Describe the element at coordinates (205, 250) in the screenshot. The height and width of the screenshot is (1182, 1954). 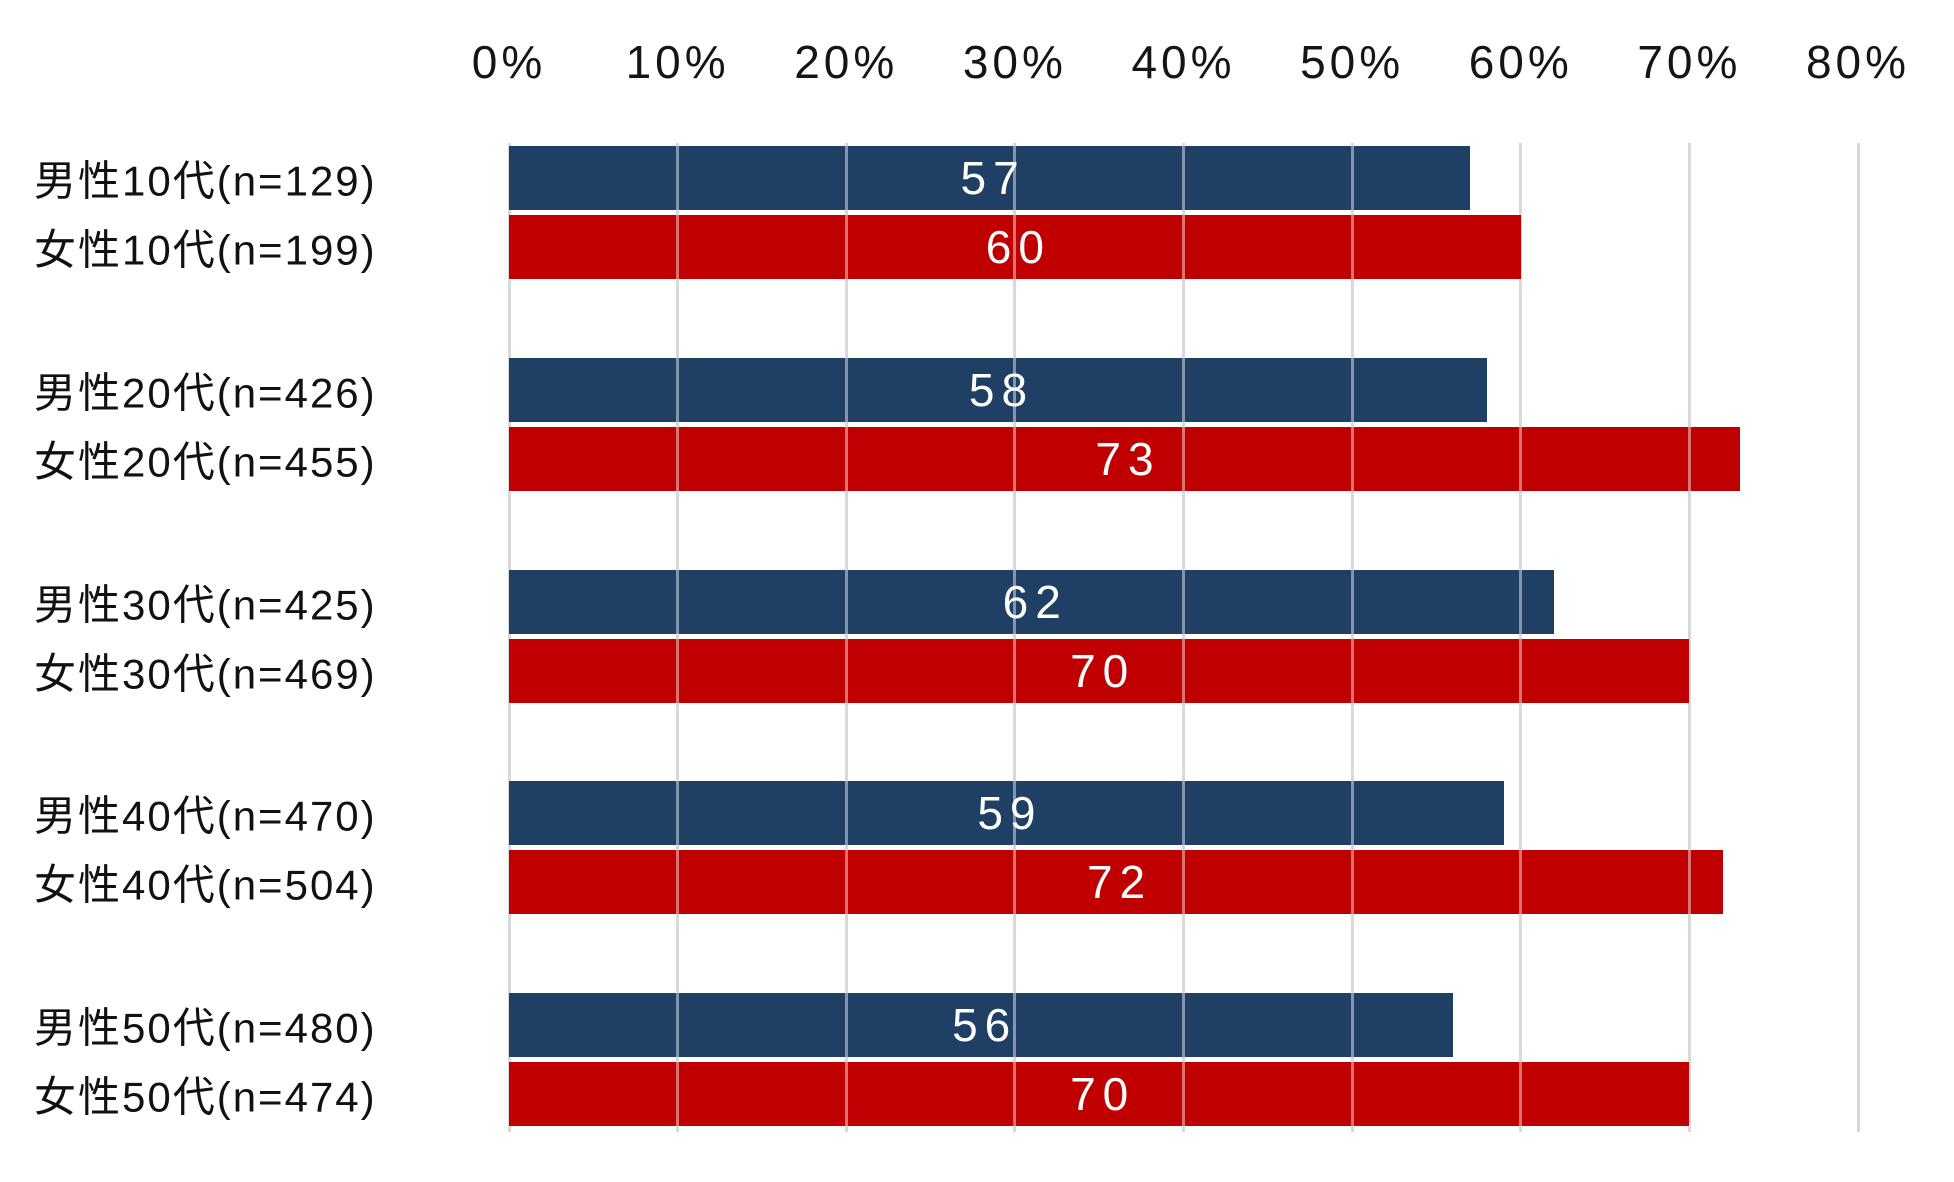
I see `category-label: 女性10代(n=199)` at that location.